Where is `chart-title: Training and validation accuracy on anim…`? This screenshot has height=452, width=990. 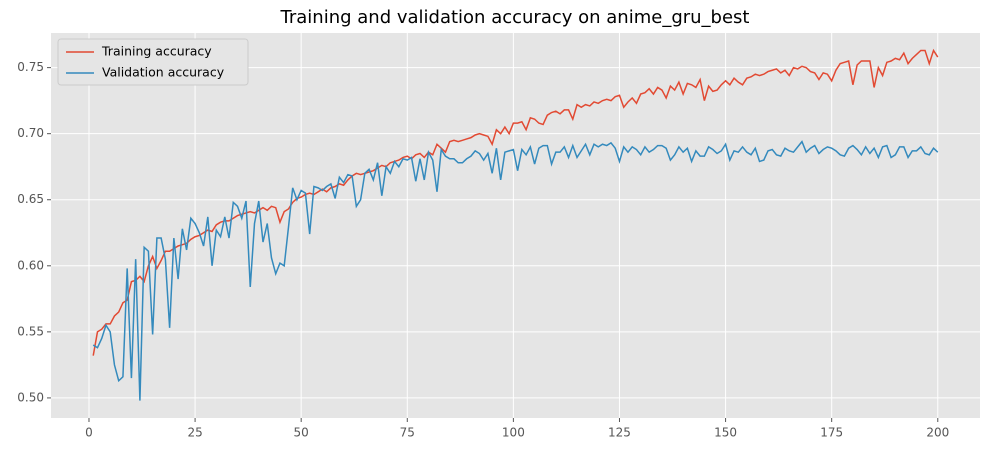 chart-title: Training and validation accuracy on anim… is located at coordinates (515, 17).